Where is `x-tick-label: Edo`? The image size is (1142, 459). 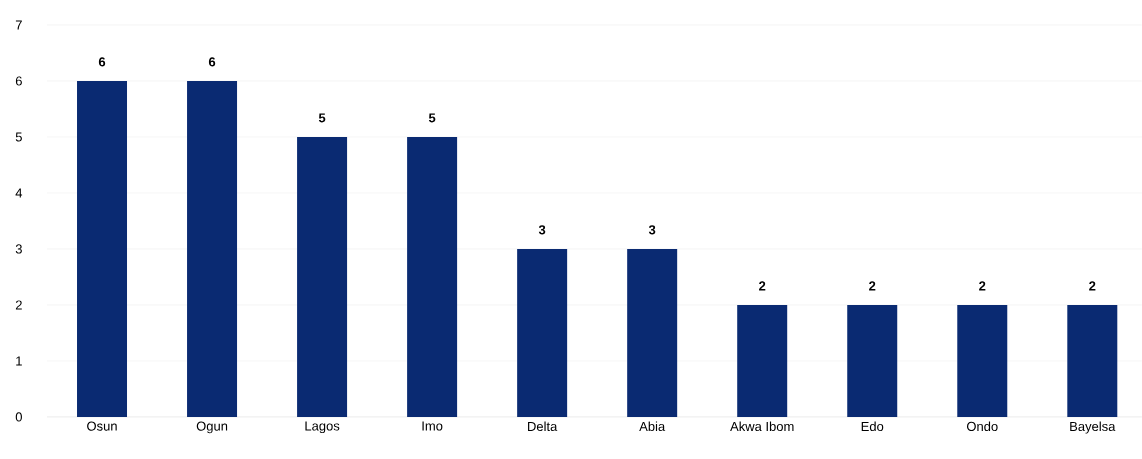
x-tick-label: Edo is located at coordinates (872, 426).